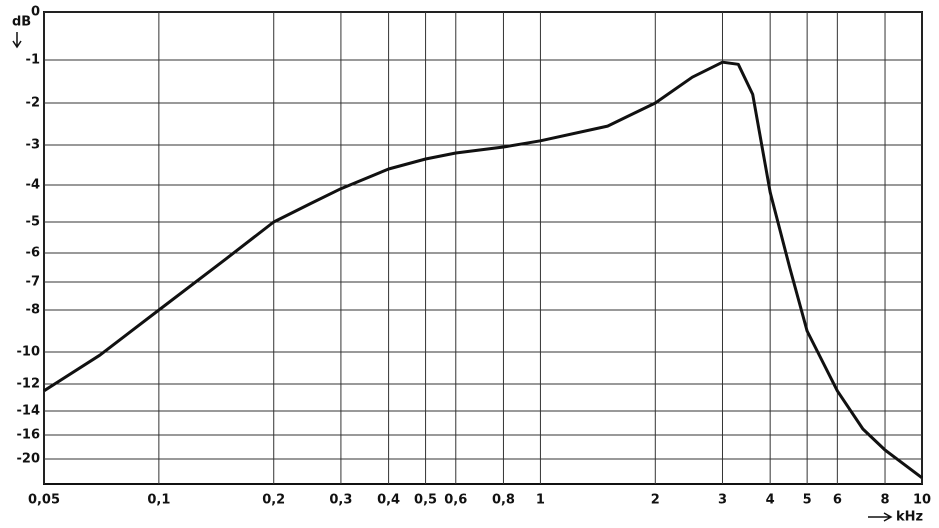 This screenshot has height=528, width=939. Describe the element at coordinates (158, 500) in the screenshot. I see `x-tick-label: 0,1` at that location.